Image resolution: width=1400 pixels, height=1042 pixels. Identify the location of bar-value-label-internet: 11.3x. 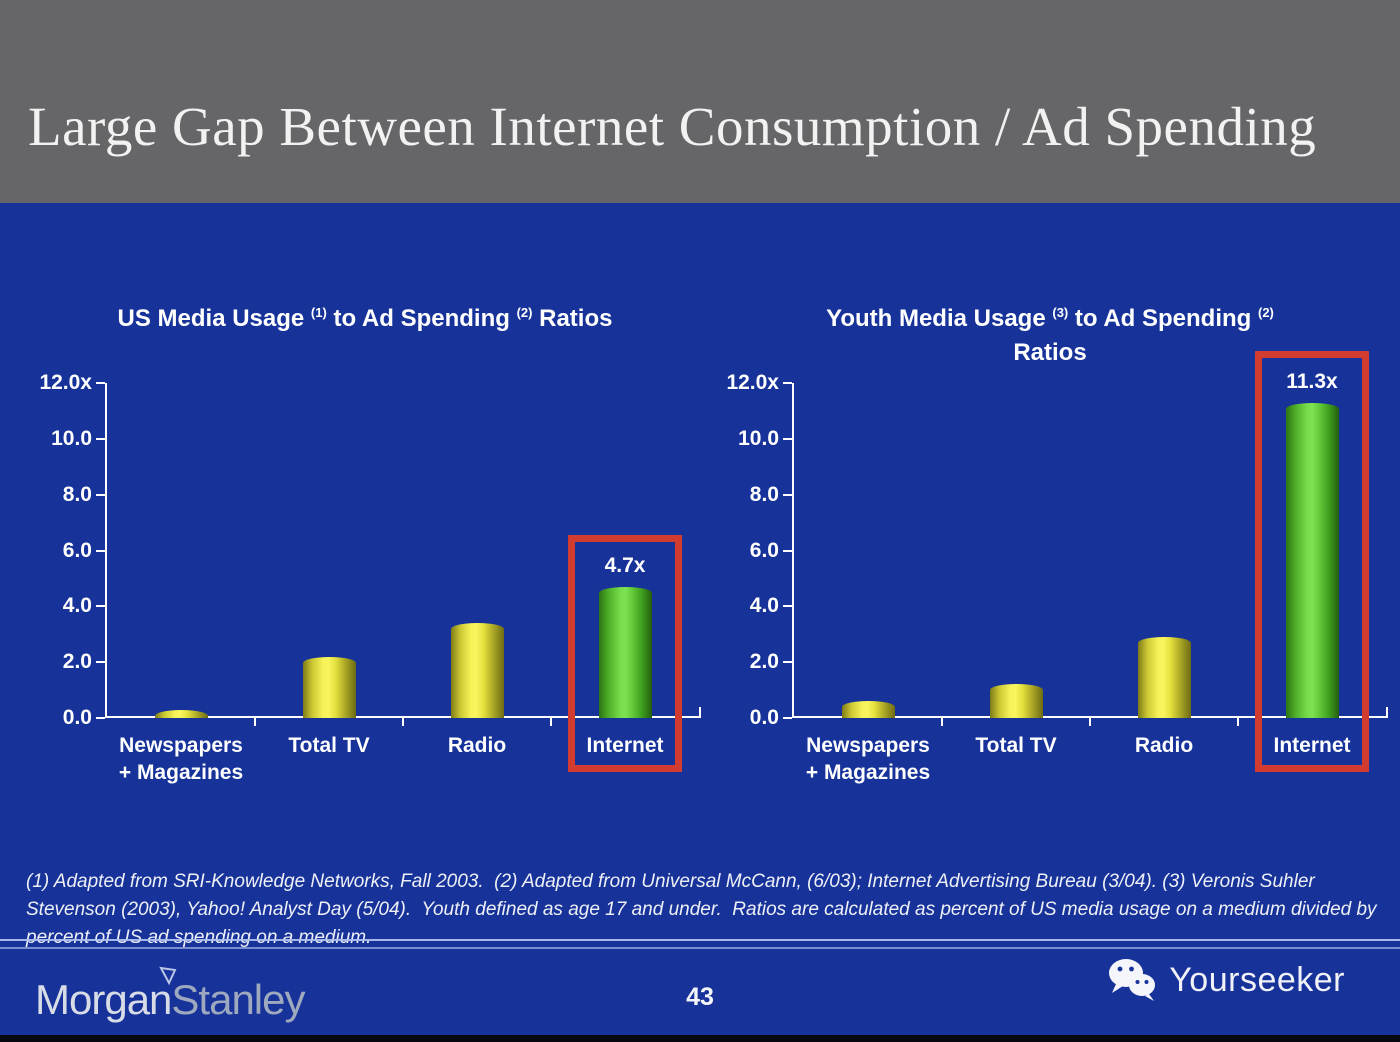
(1312, 381).